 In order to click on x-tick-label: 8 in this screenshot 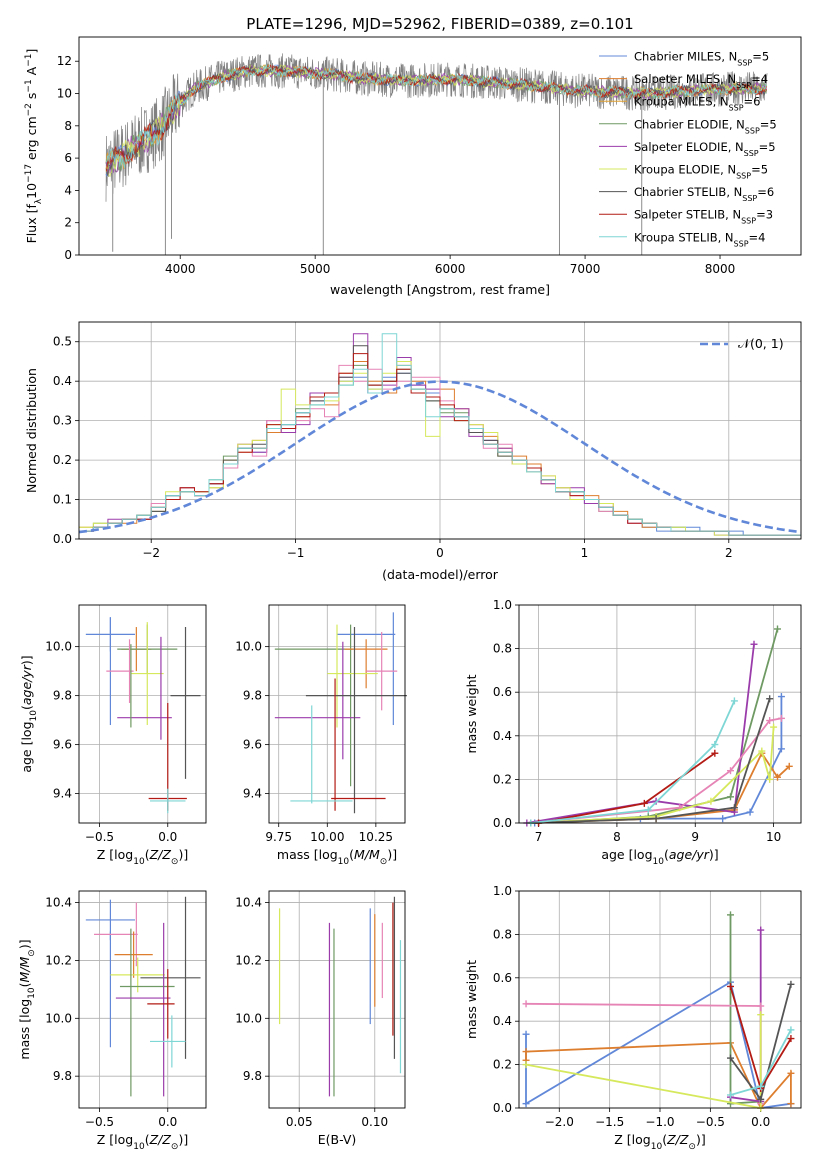, I will do `click(617, 837)`.